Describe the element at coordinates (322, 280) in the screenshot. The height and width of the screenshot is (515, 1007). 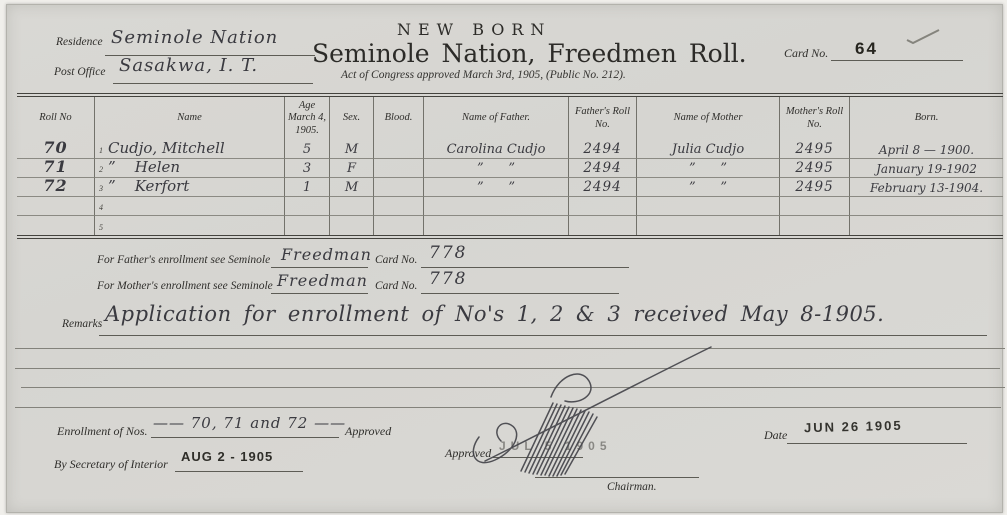
I see `mother-enrollment-value: Freedman` at that location.